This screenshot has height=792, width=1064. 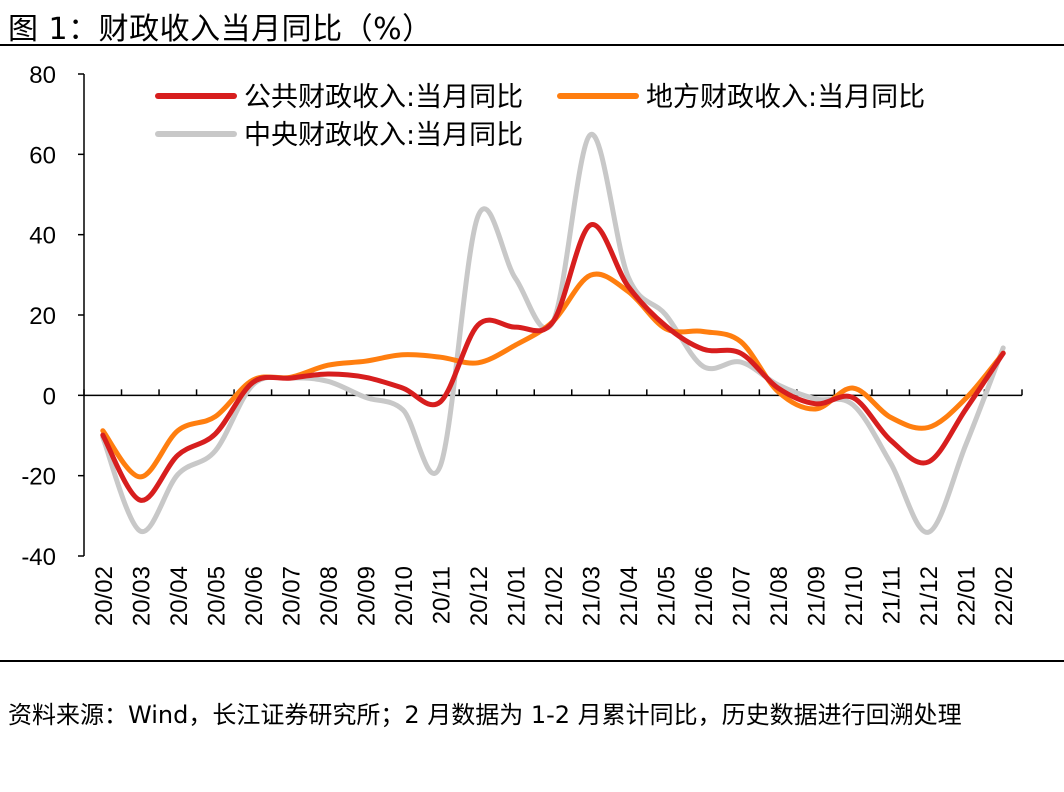 What do you see at coordinates (516, 596) in the screenshot?
I see `x-tick-label: 21/01` at bounding box center [516, 596].